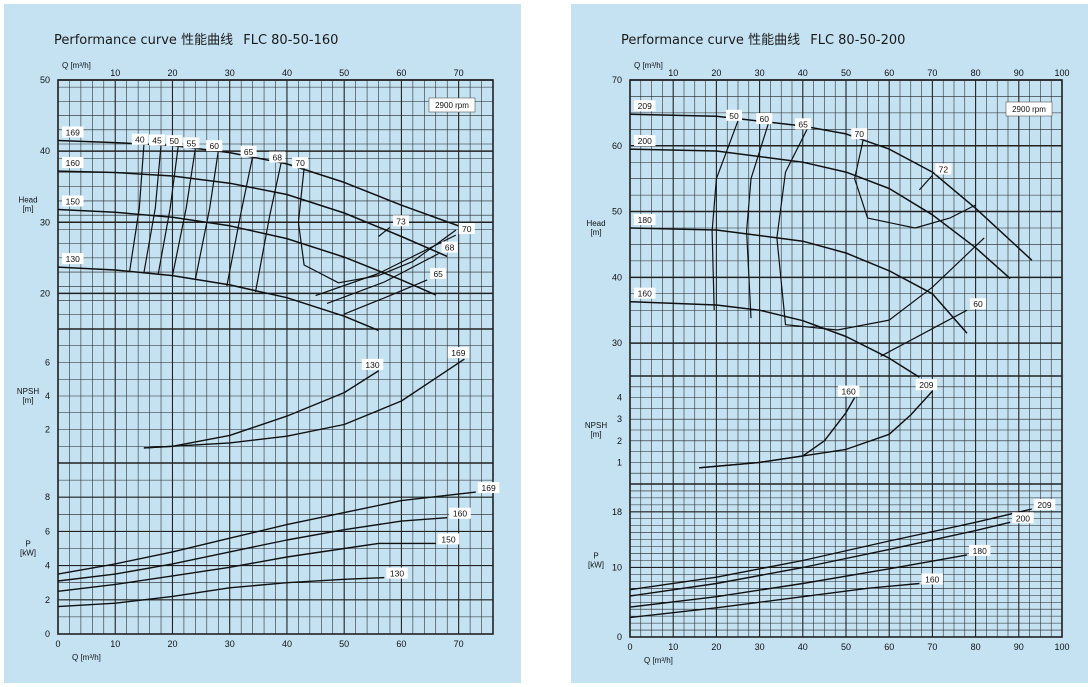  I want to click on x-tick-label-bottom: 100, so click(1061, 647).